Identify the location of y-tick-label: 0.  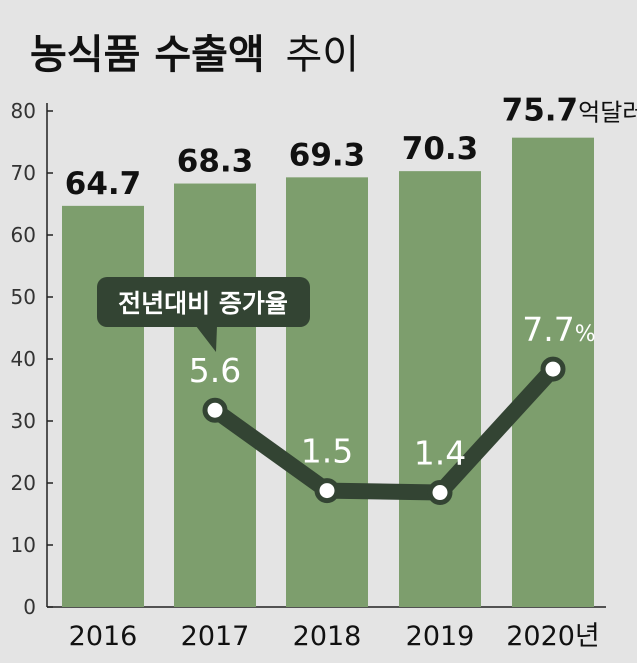
(29, 607).